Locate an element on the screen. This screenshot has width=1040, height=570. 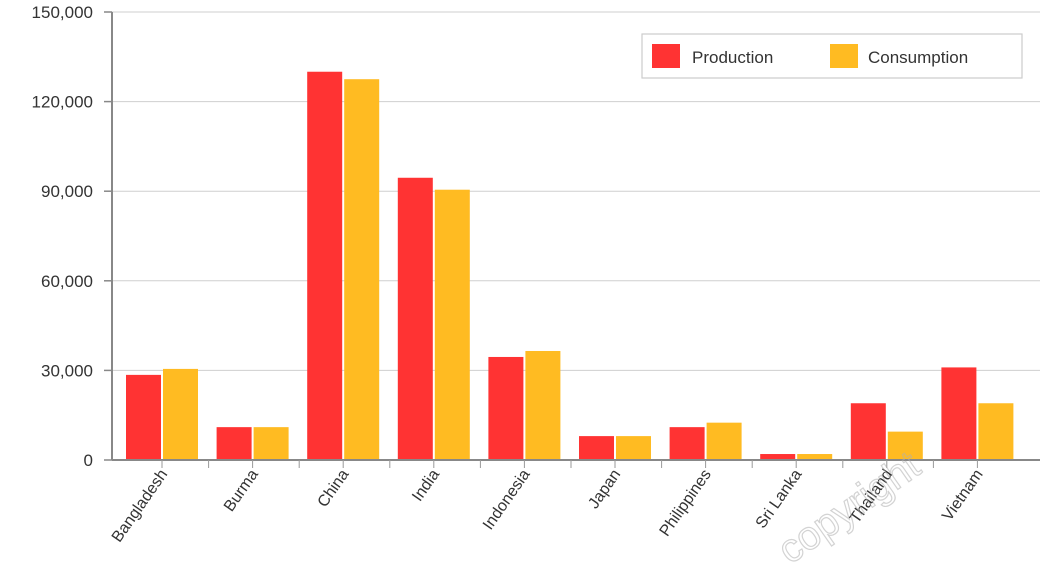
x-tick-label: Indonesia is located at coordinates (507, 499).